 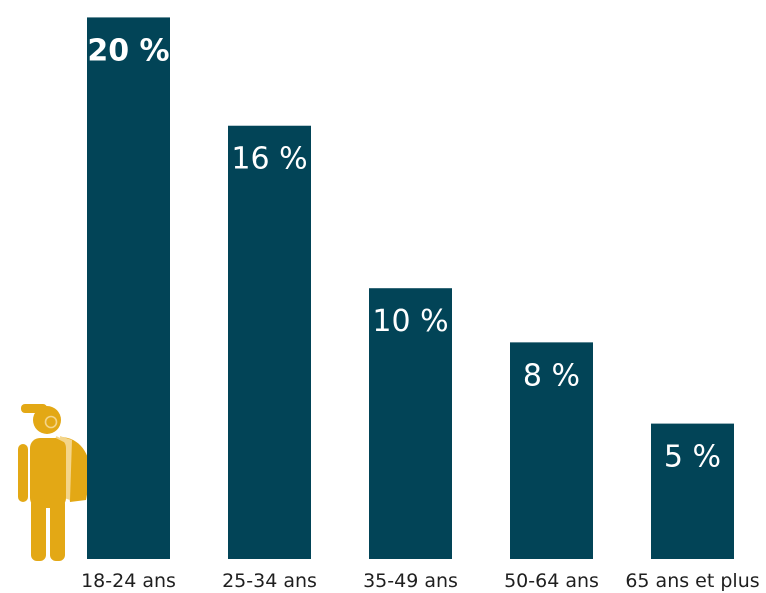 I want to click on bar-value-label: 8 %, so click(x=551, y=375).